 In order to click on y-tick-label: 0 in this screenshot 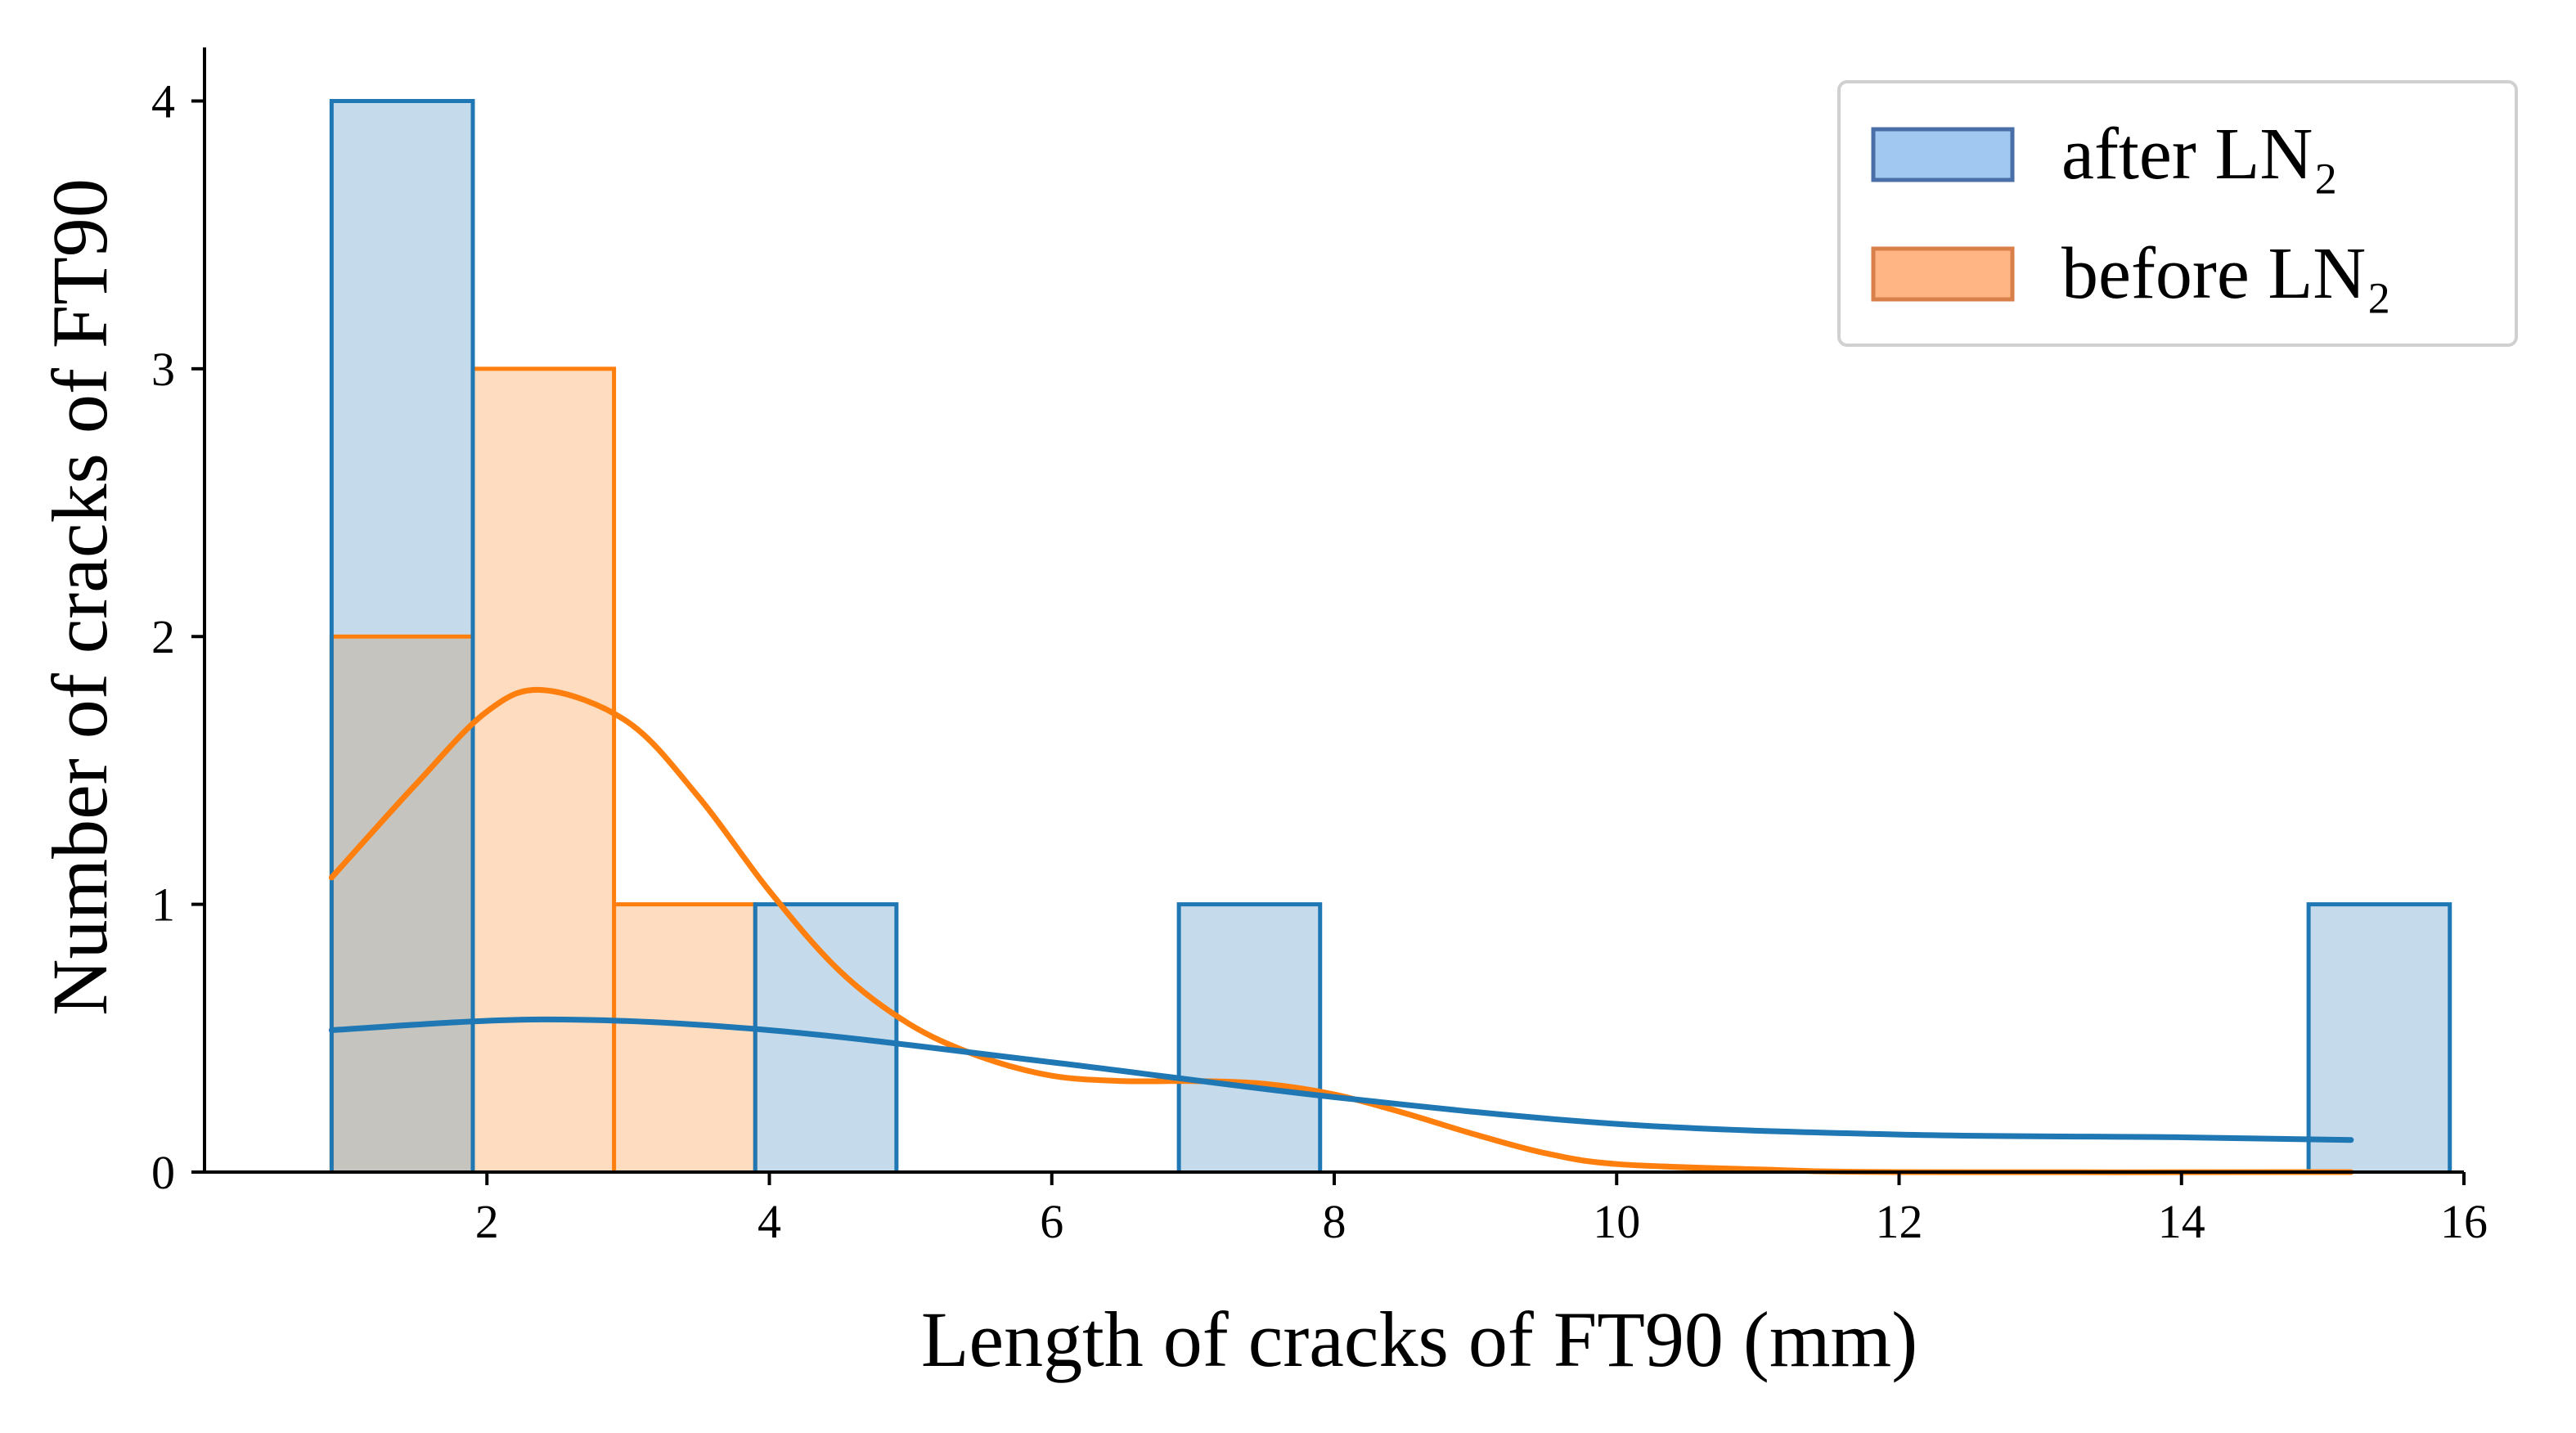, I will do `click(163, 1172)`.